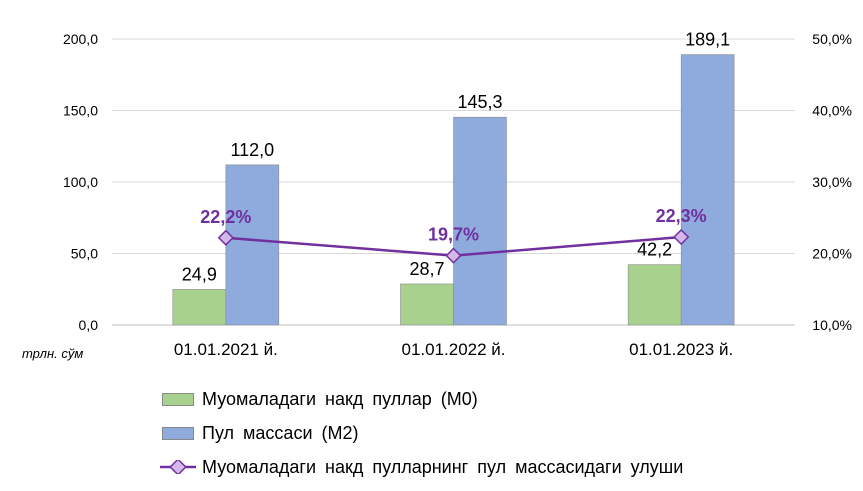 The image size is (863, 491). Describe the element at coordinates (340, 398) in the screenshot. I see `legend-label-m0: Муомаладаги накд пуллар (М0)` at that location.